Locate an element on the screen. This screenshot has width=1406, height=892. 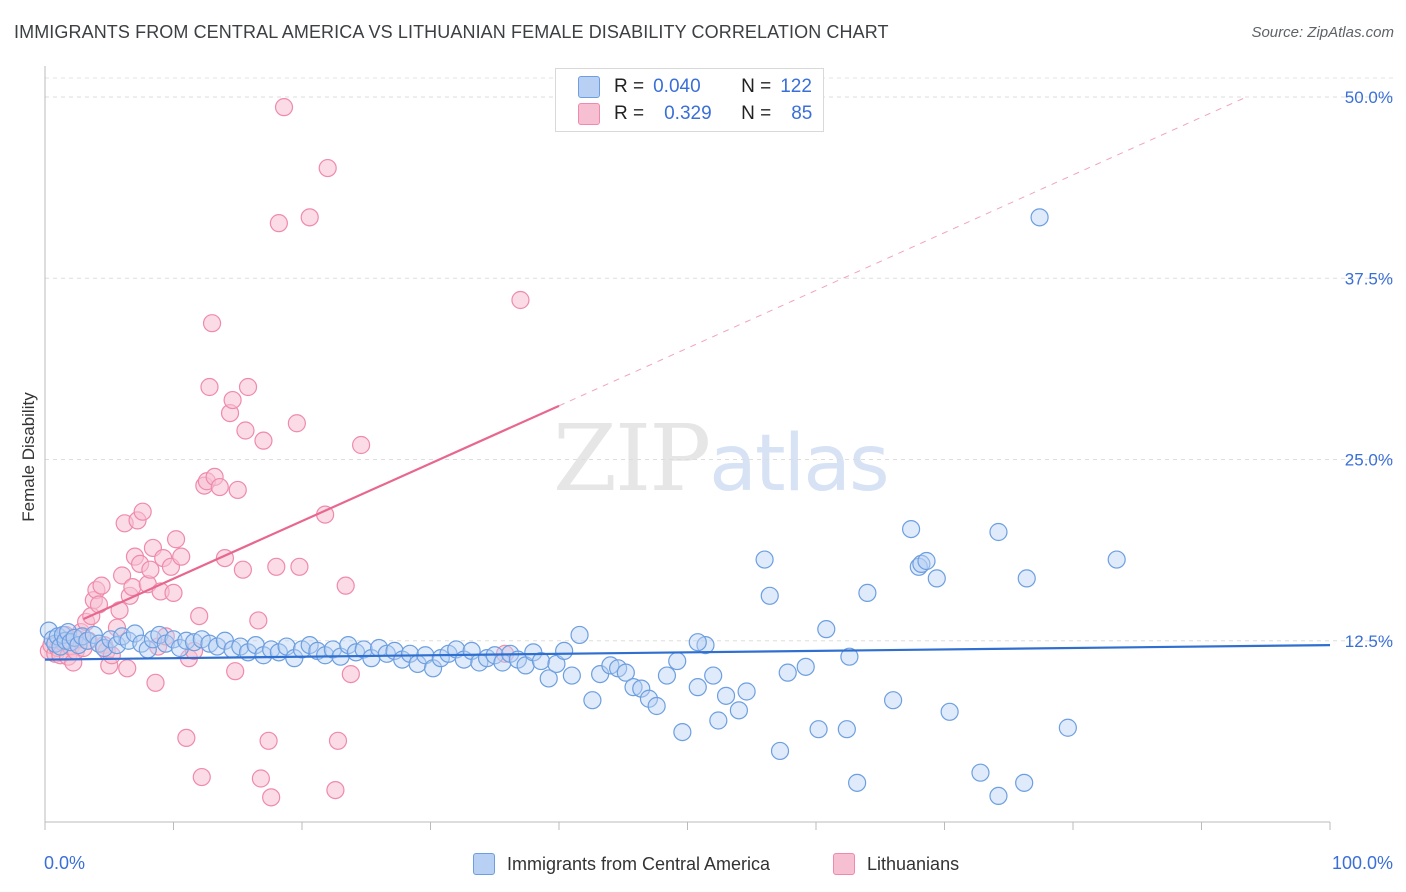
stats-legend: R = 0.040 N = 122 R = 0.329 N = 85 is located at coordinates (689, 100).